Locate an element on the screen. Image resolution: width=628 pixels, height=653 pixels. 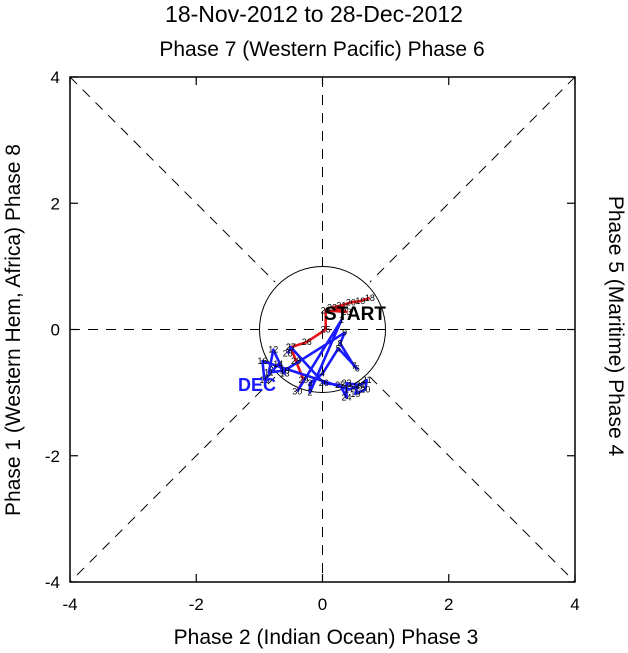
day-label: 10 is located at coordinates (285, 371).